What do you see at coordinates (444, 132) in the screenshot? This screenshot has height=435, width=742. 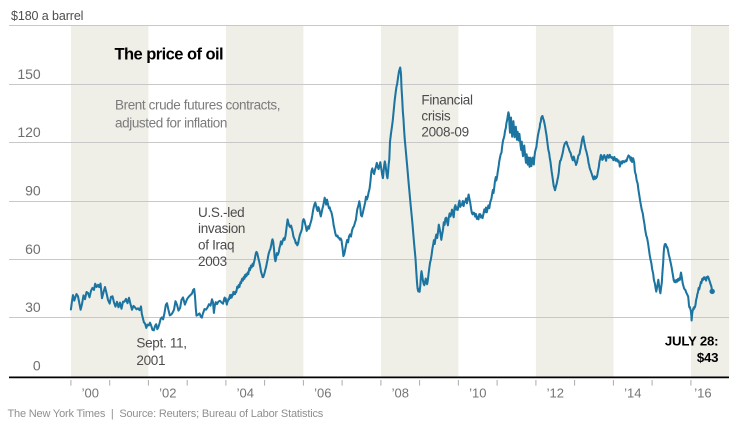 I see `svg-text: 2008-09` at bounding box center [444, 132].